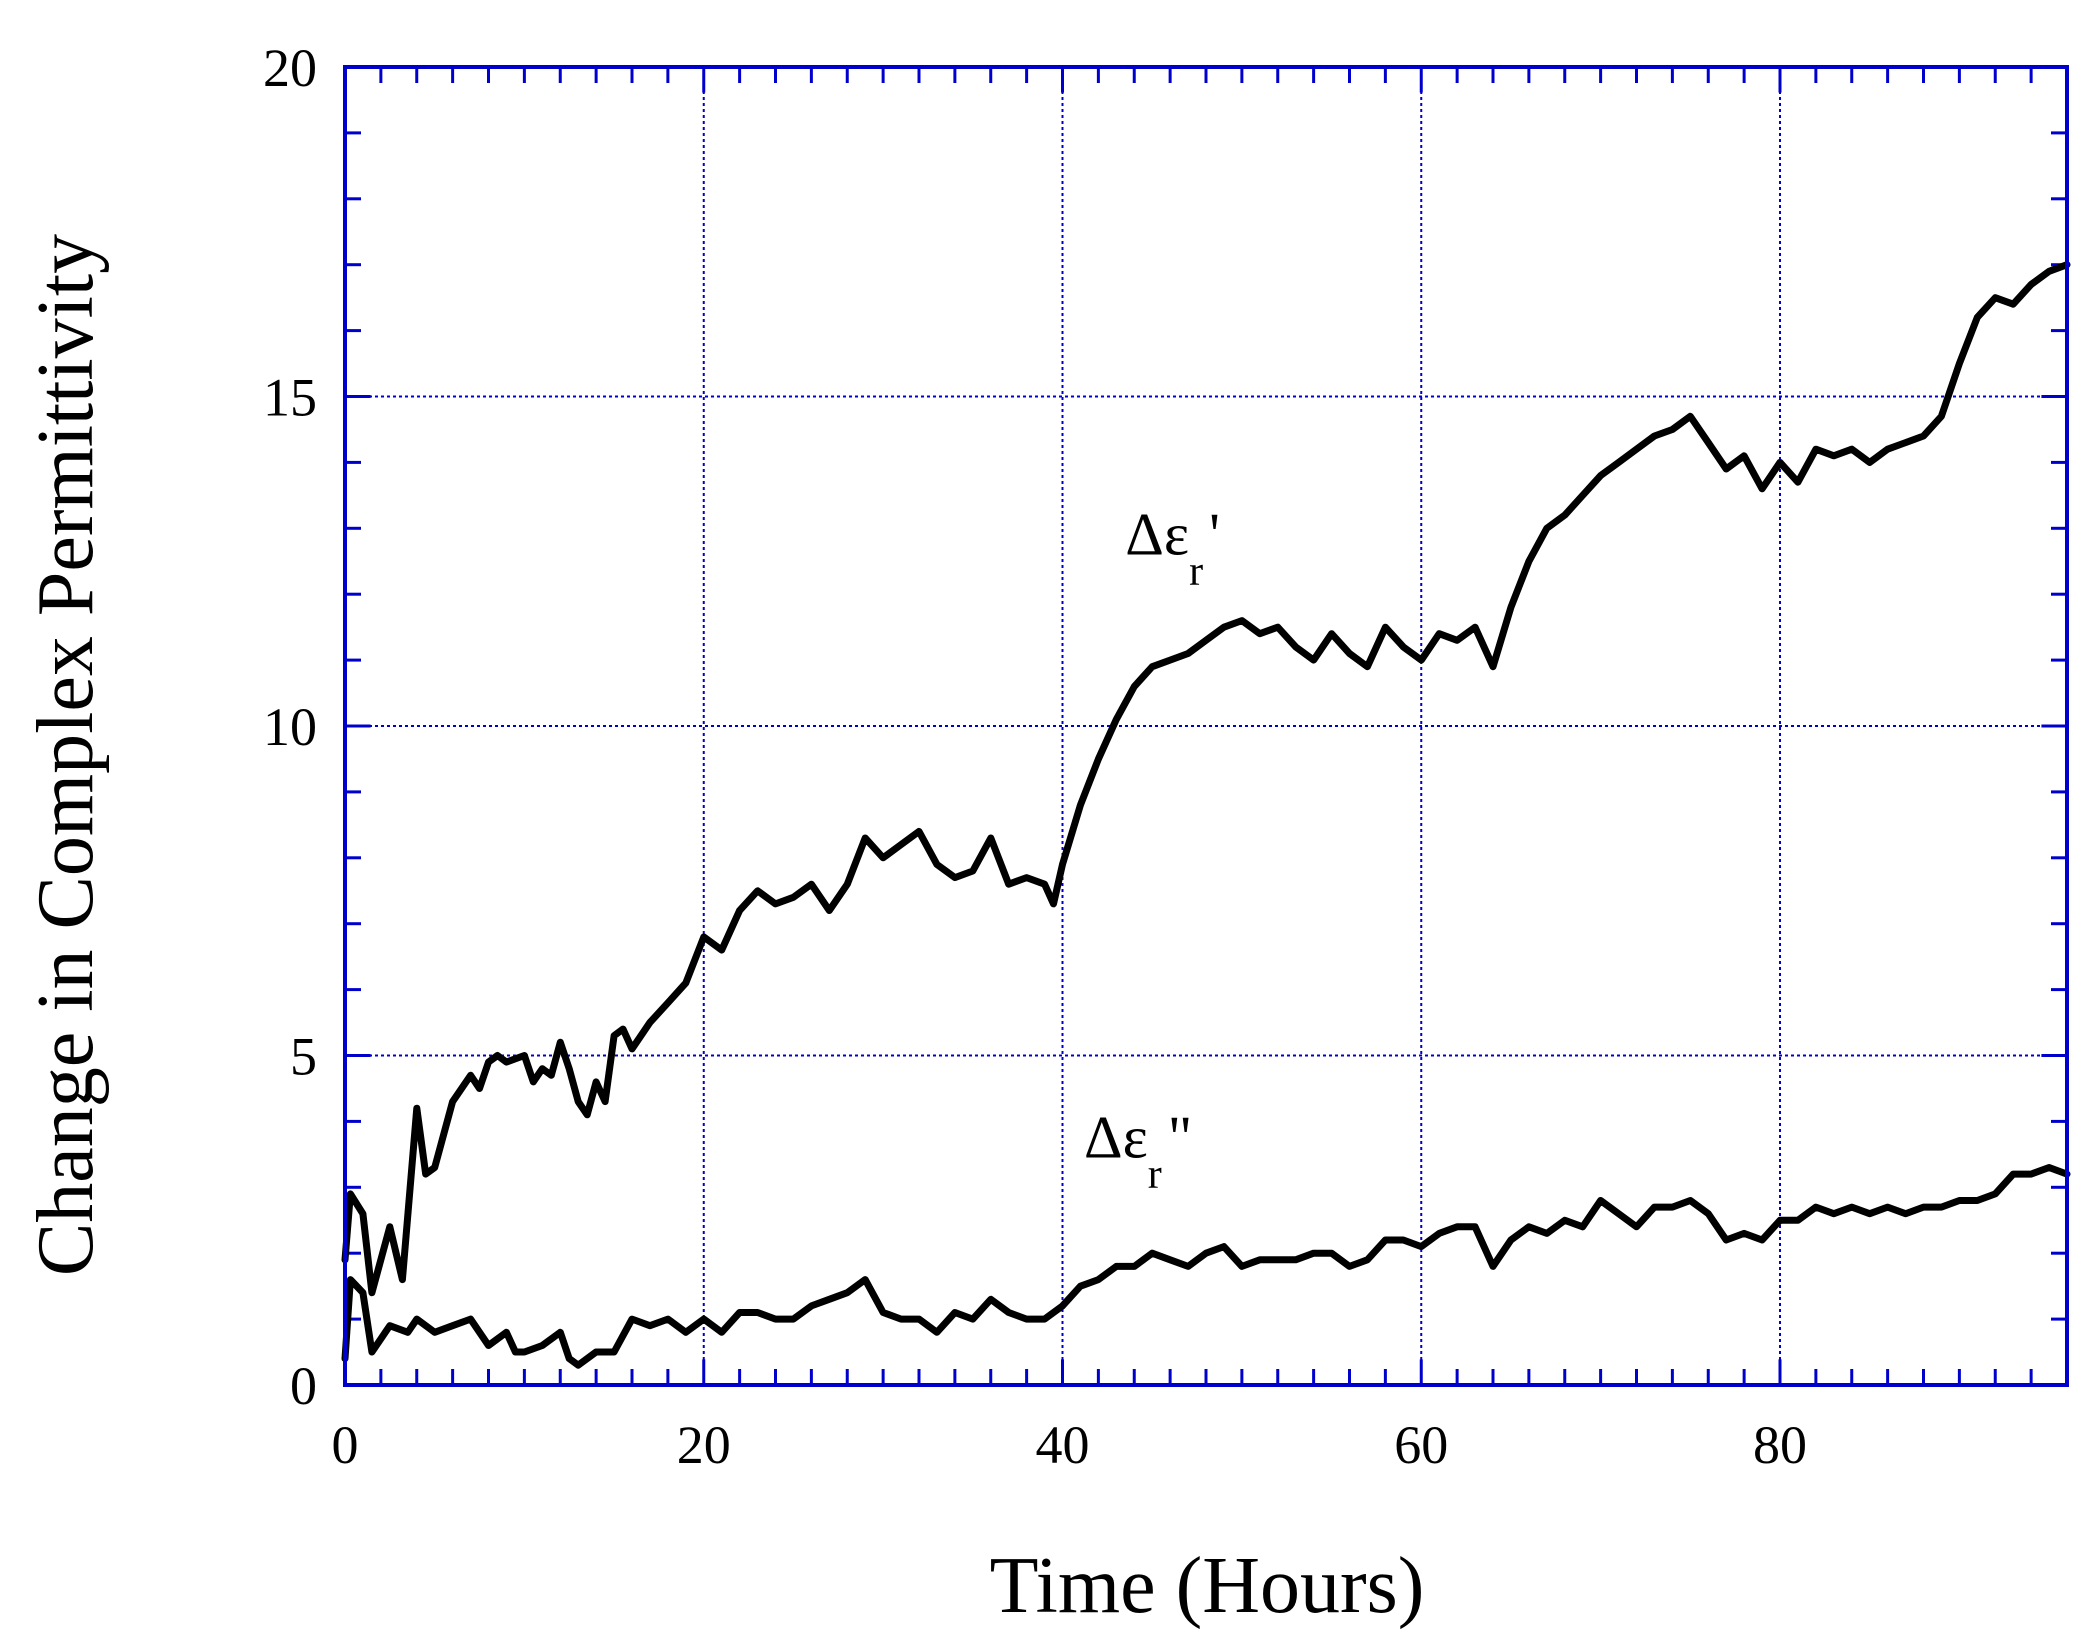 The height and width of the screenshot is (1650, 2087). Describe the element at coordinates (303, 1386) in the screenshot. I see `y-tick-label: 0` at that location.